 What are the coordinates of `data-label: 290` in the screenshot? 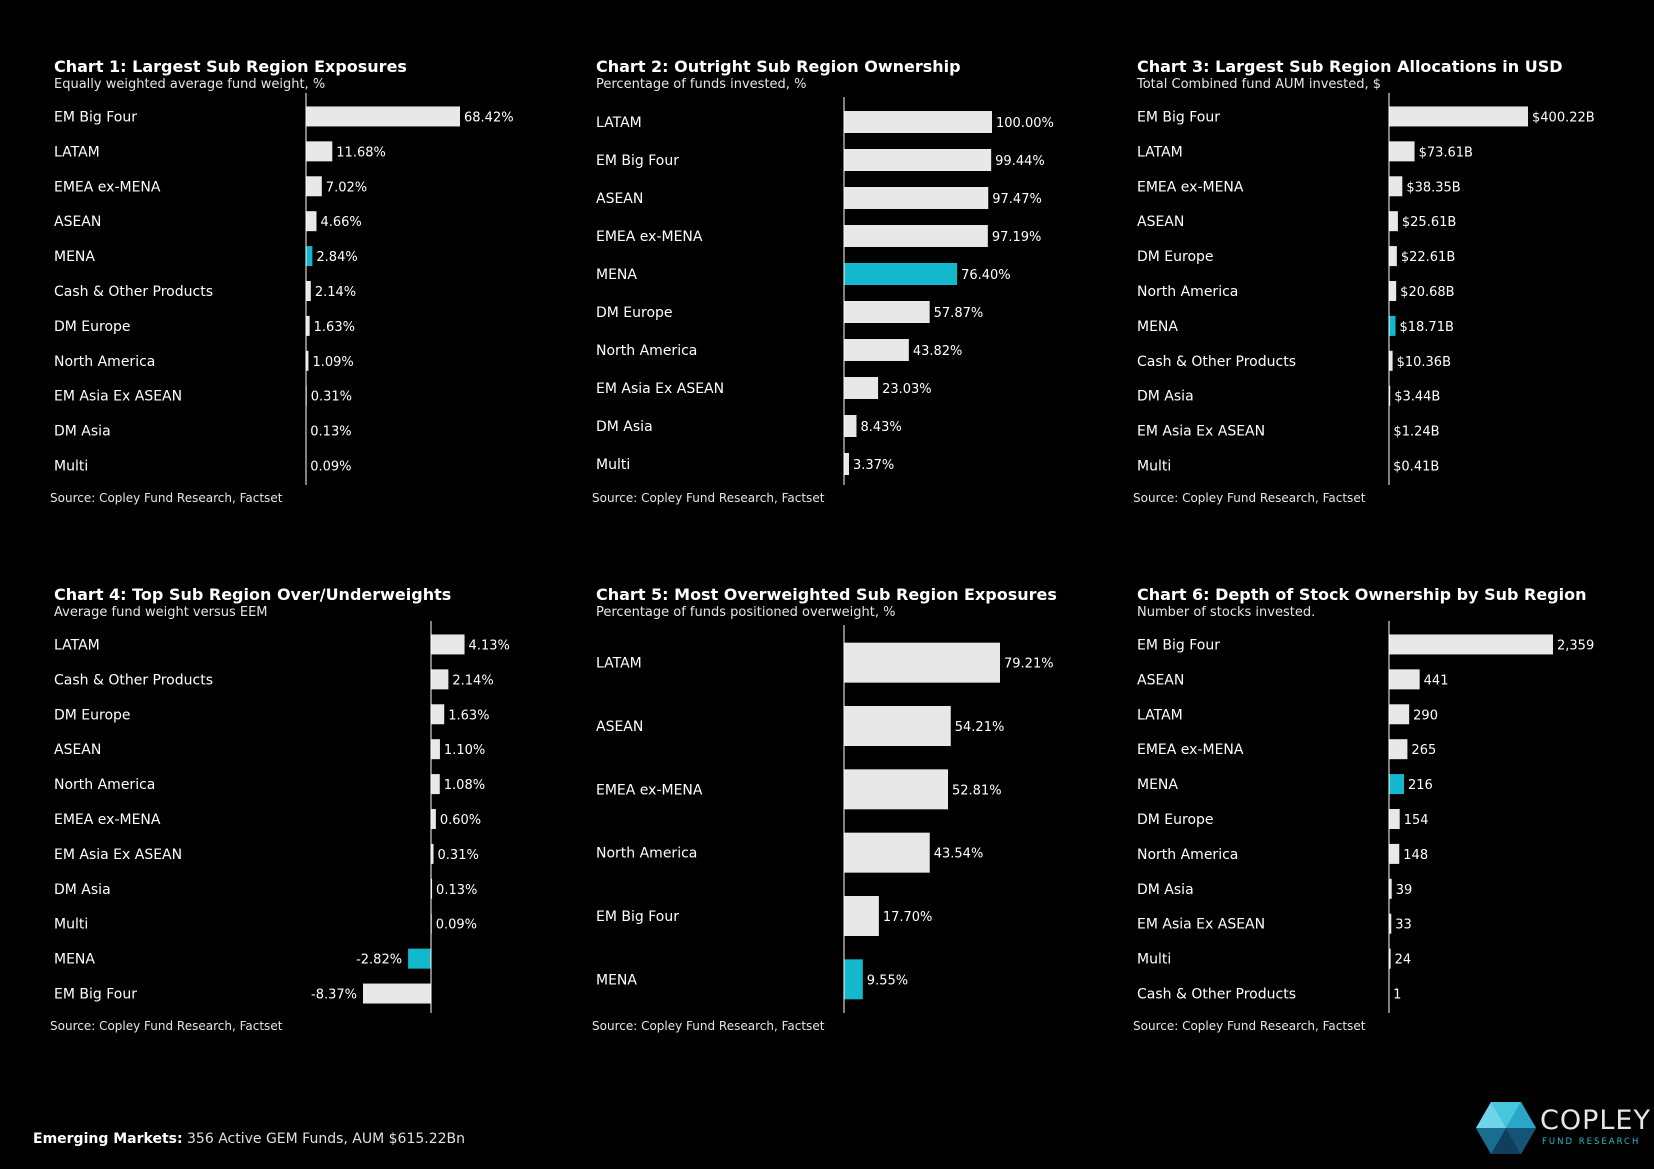 It's located at (1425, 715).